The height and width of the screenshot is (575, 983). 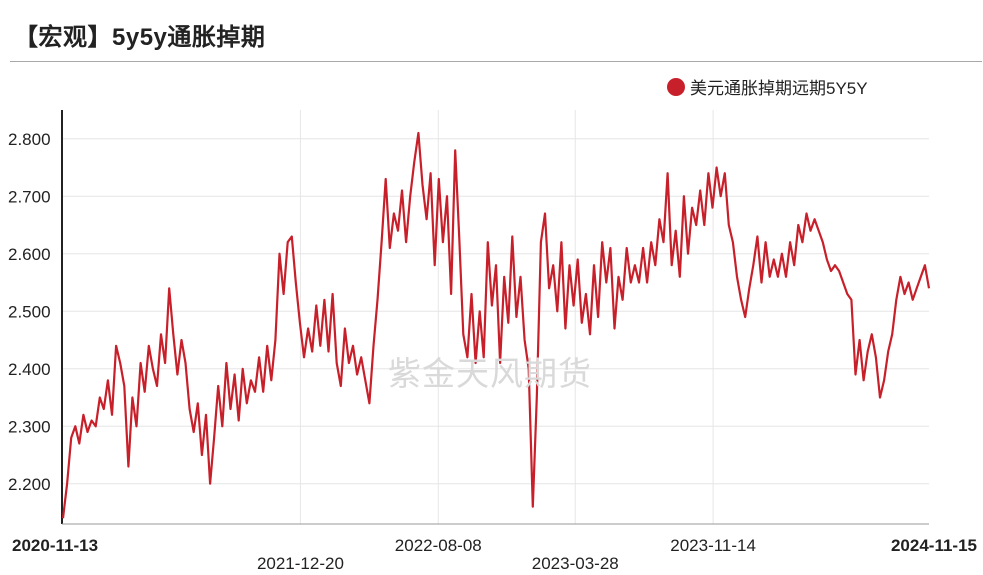 I want to click on legend-label: 美元通胀掉期远期5Y5Y, so click(x=779, y=88).